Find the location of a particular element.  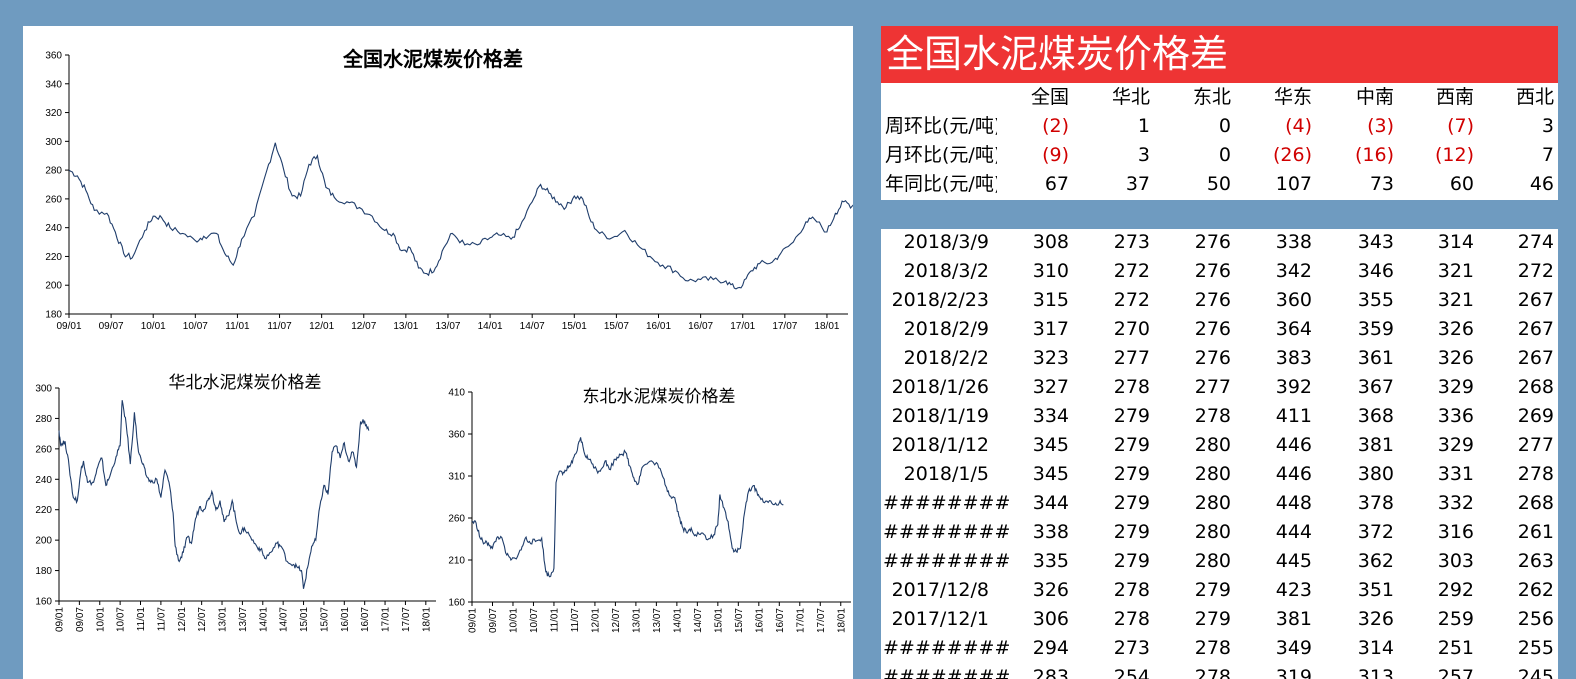

northeast-x-tick-label: 12/01 is located at coordinates (595, 620).